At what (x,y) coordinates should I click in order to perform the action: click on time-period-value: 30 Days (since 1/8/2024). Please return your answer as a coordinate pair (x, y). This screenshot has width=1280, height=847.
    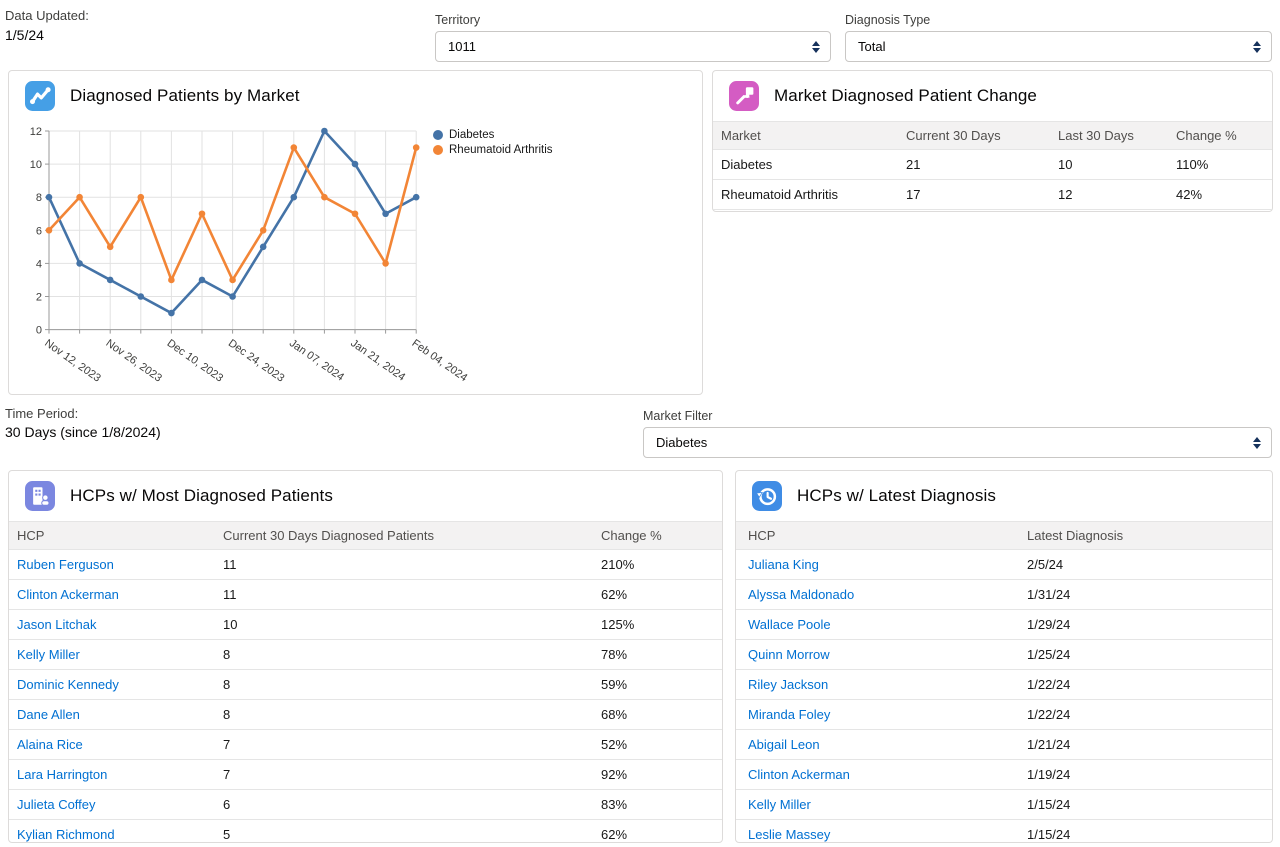
    Looking at the image, I should click on (83, 432).